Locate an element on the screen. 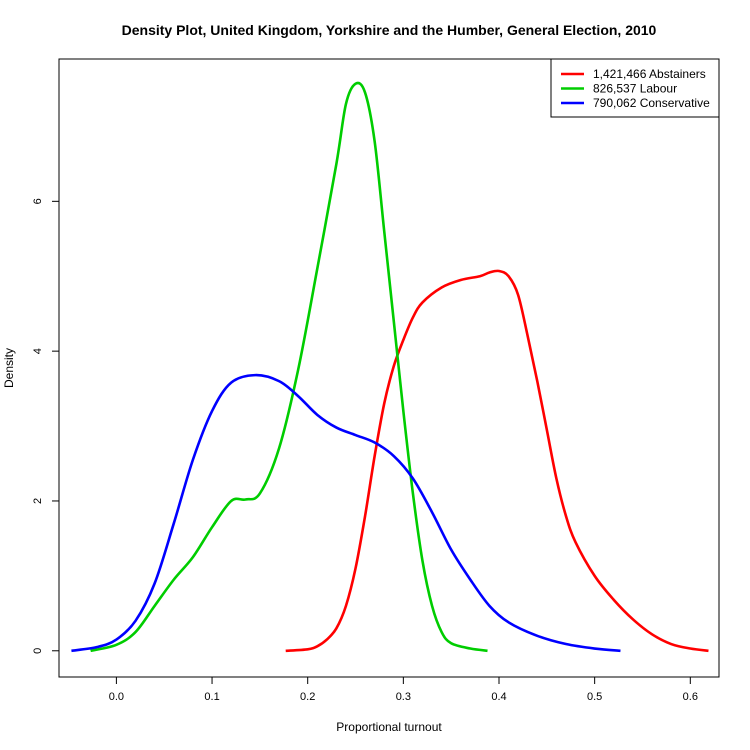 This screenshot has height=750, width=750. y-tick-label: 2 is located at coordinates (38, 501).